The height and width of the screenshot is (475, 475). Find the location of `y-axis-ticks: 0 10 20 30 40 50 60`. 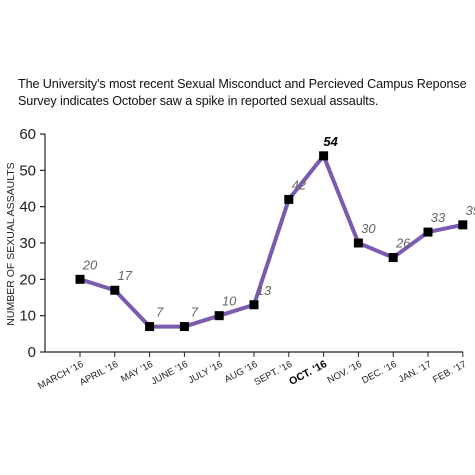

y-axis-ticks: 0 10 20 30 40 50 60 is located at coordinates (32, 243).